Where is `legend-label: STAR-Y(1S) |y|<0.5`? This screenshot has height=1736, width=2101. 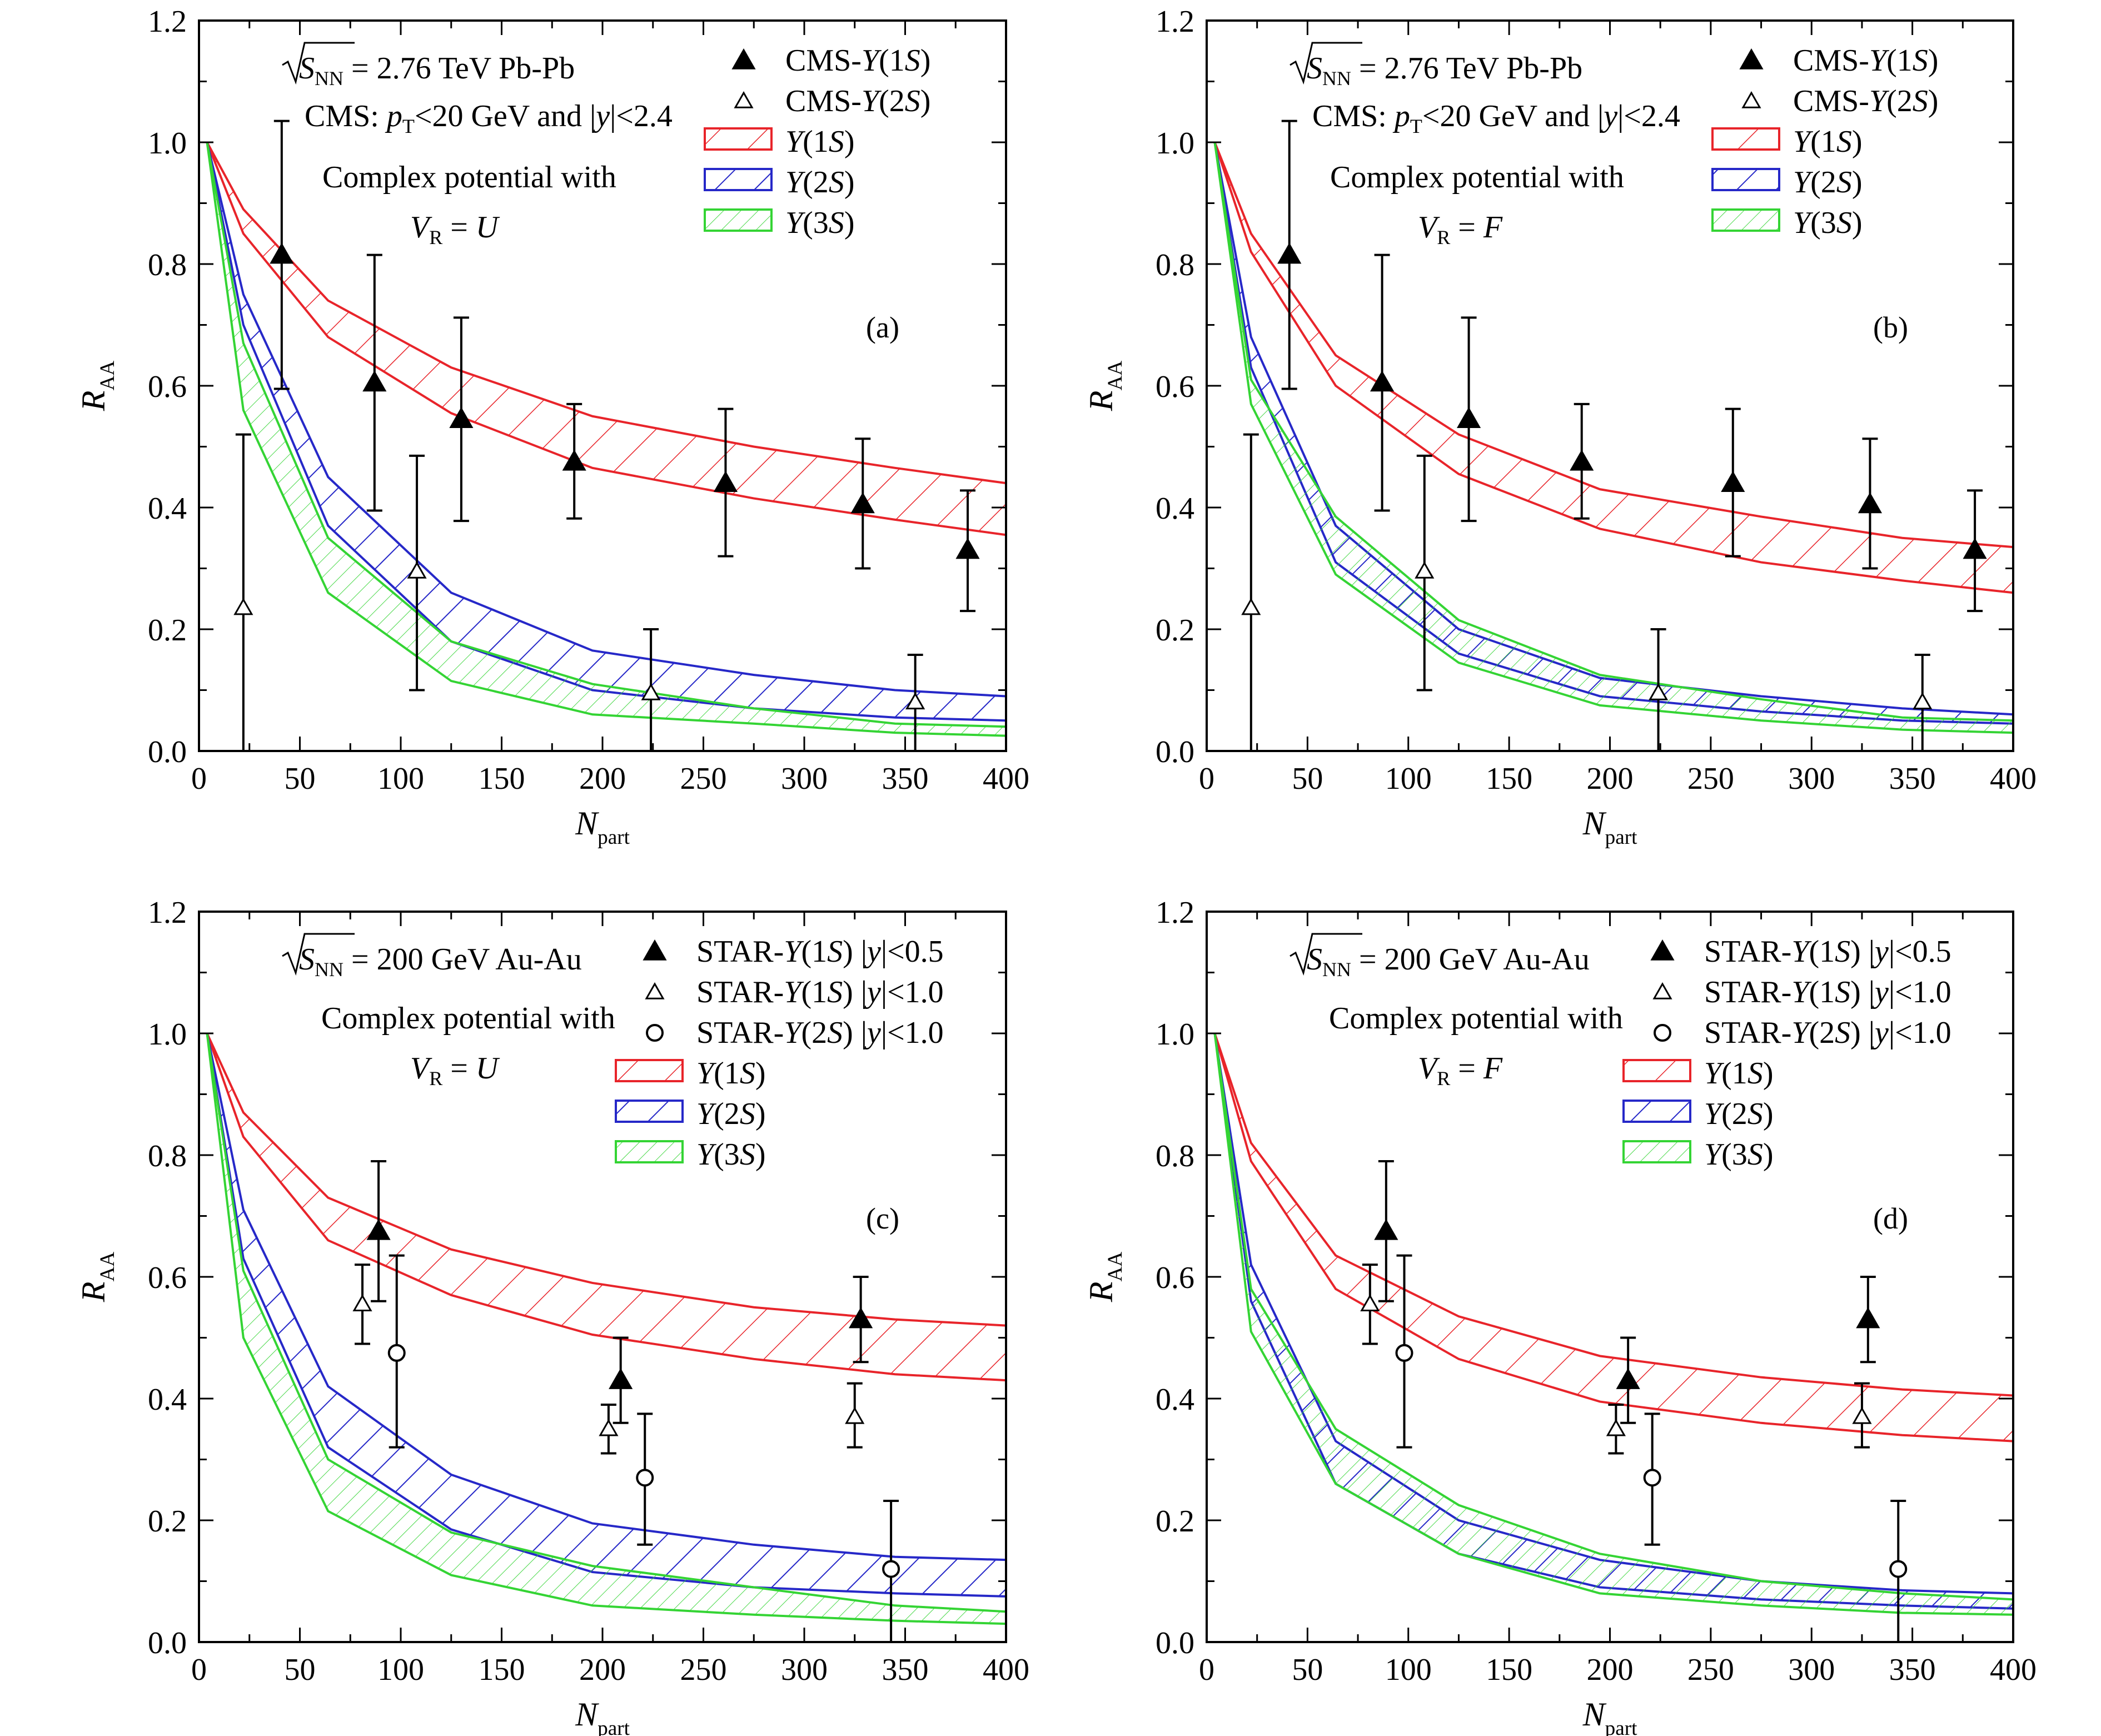 legend-label: STAR-Y(1S) |y|<0.5 is located at coordinates (1827, 951).